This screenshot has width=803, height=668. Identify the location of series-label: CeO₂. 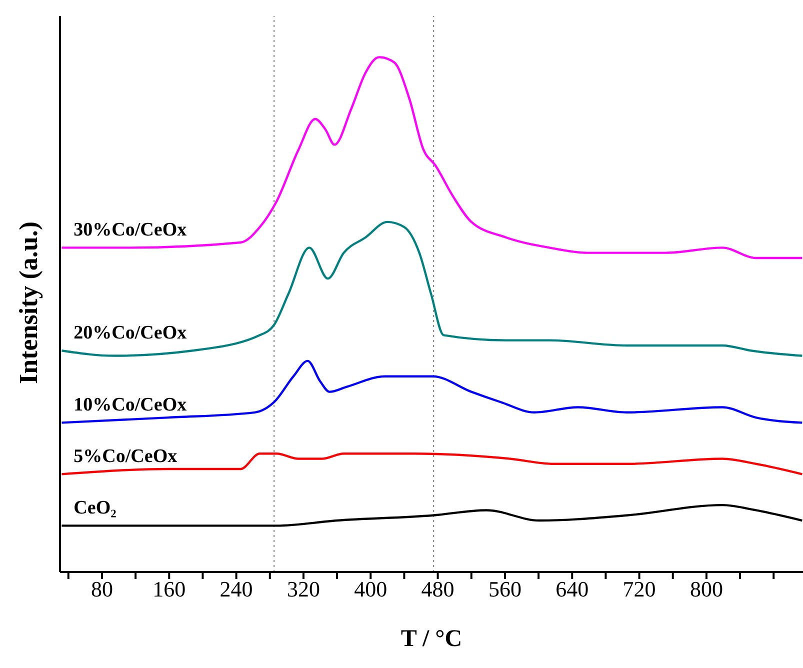
(95, 508).